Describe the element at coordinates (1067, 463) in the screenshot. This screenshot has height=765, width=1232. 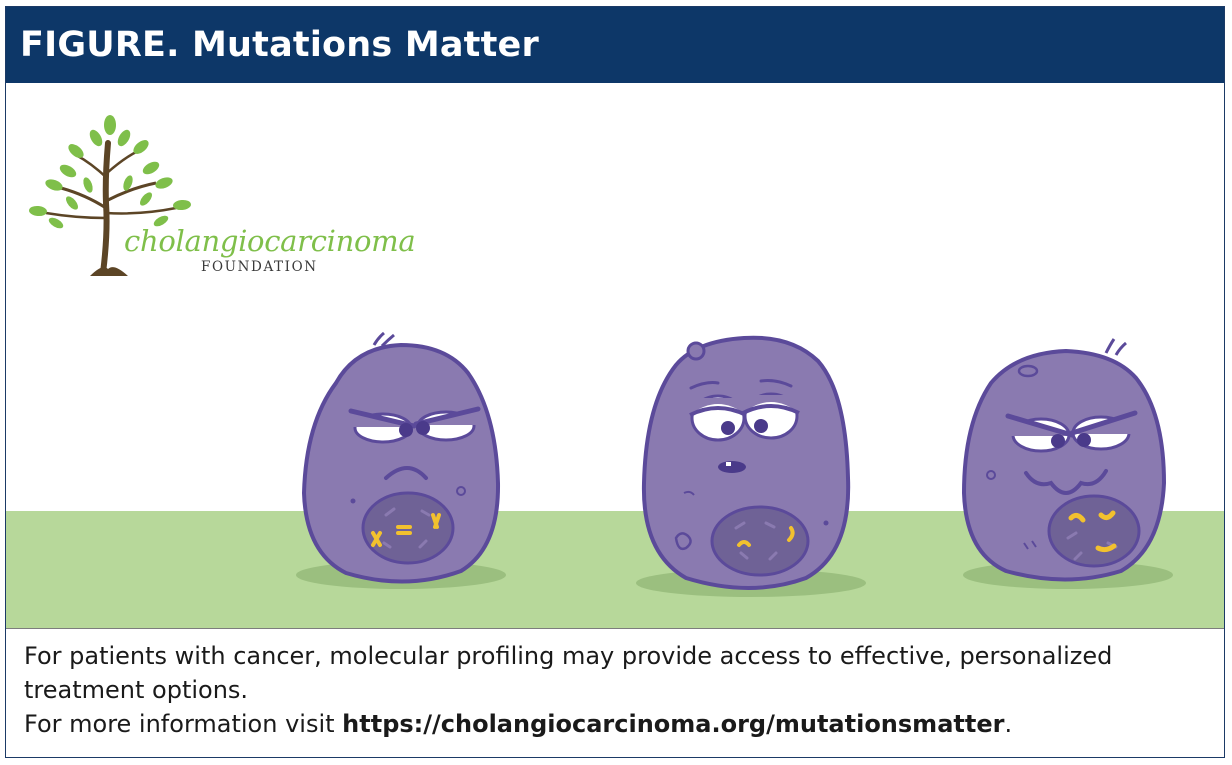
I see `scheming-cell` at that location.